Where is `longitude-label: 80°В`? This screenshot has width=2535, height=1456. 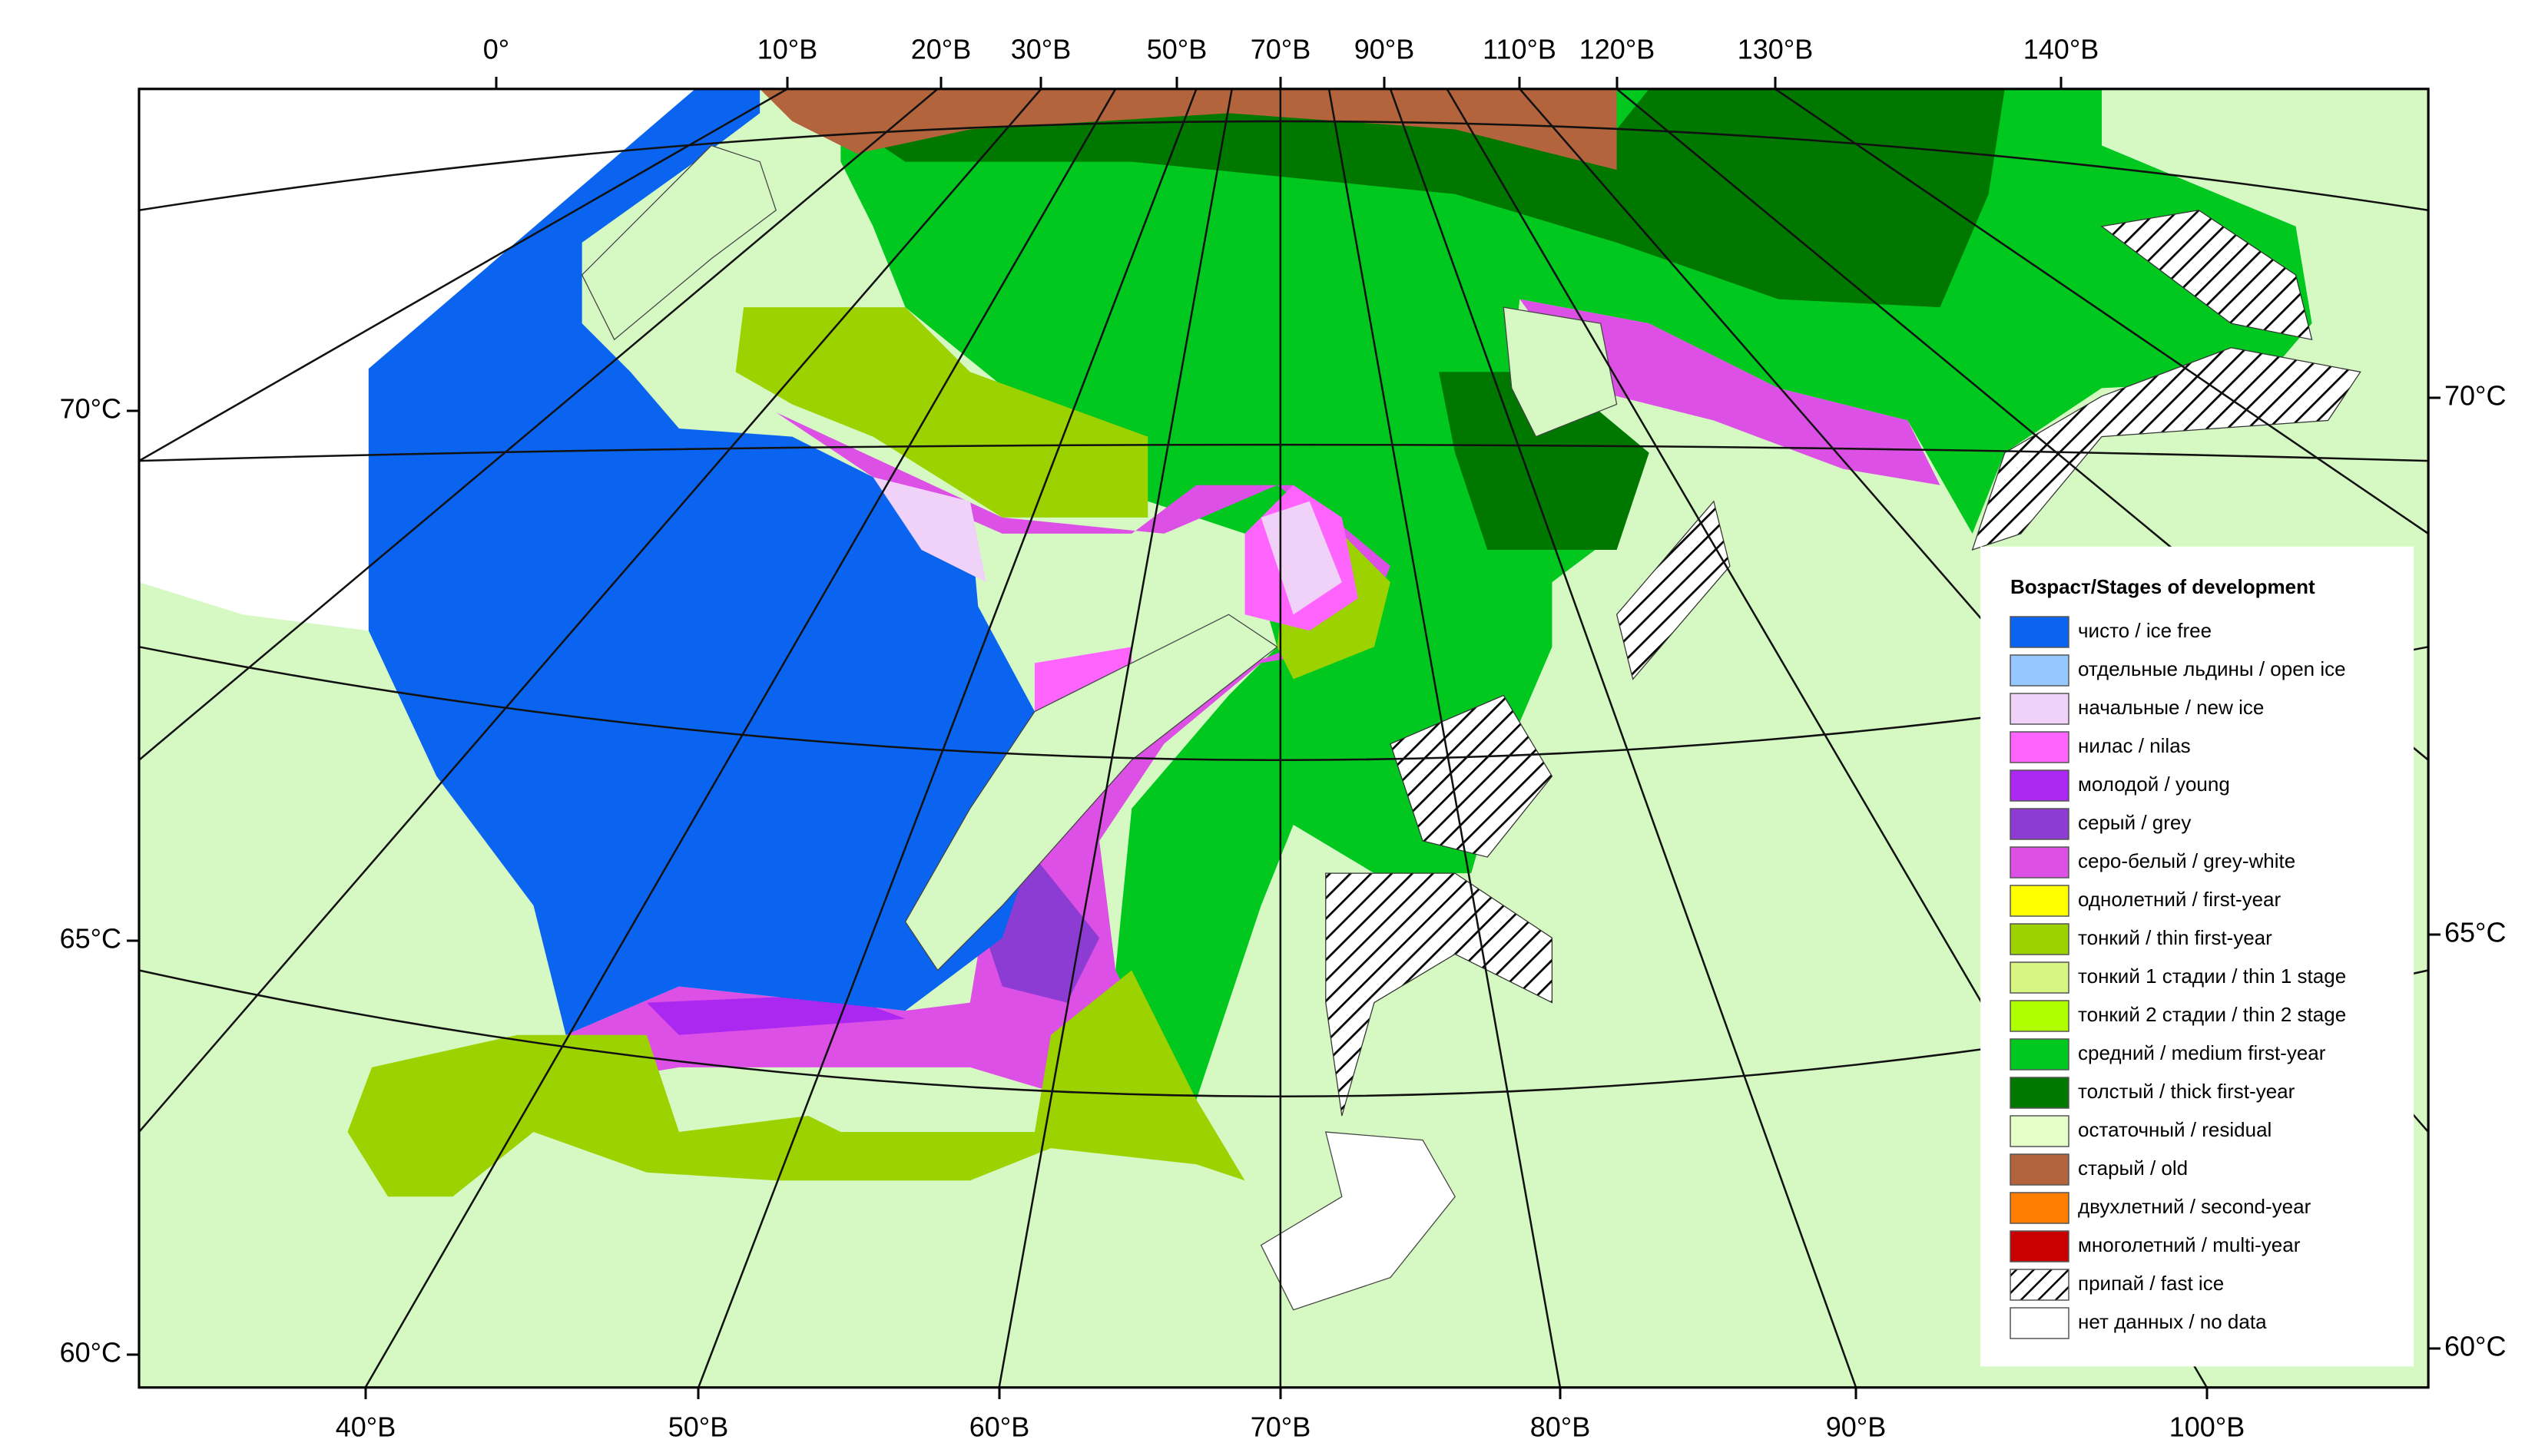 longitude-label: 80°В is located at coordinates (1560, 1427).